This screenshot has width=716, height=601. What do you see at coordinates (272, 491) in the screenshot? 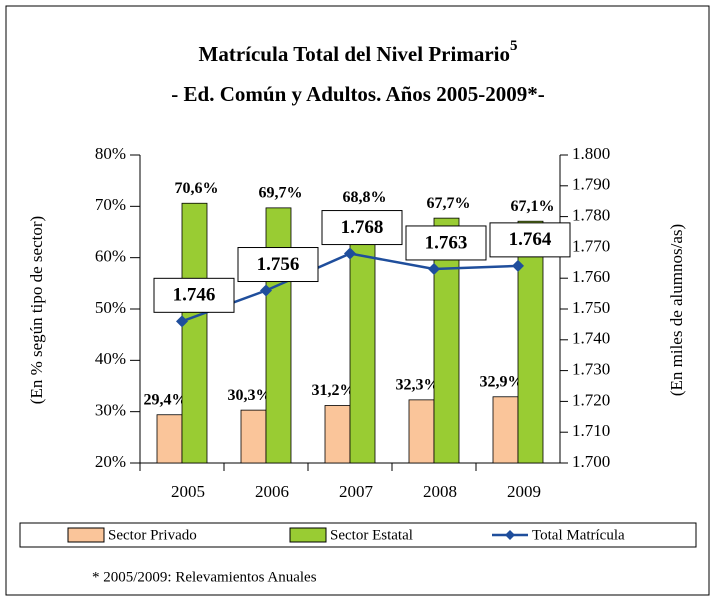
I see `x-tick-label: 2006` at bounding box center [272, 491].